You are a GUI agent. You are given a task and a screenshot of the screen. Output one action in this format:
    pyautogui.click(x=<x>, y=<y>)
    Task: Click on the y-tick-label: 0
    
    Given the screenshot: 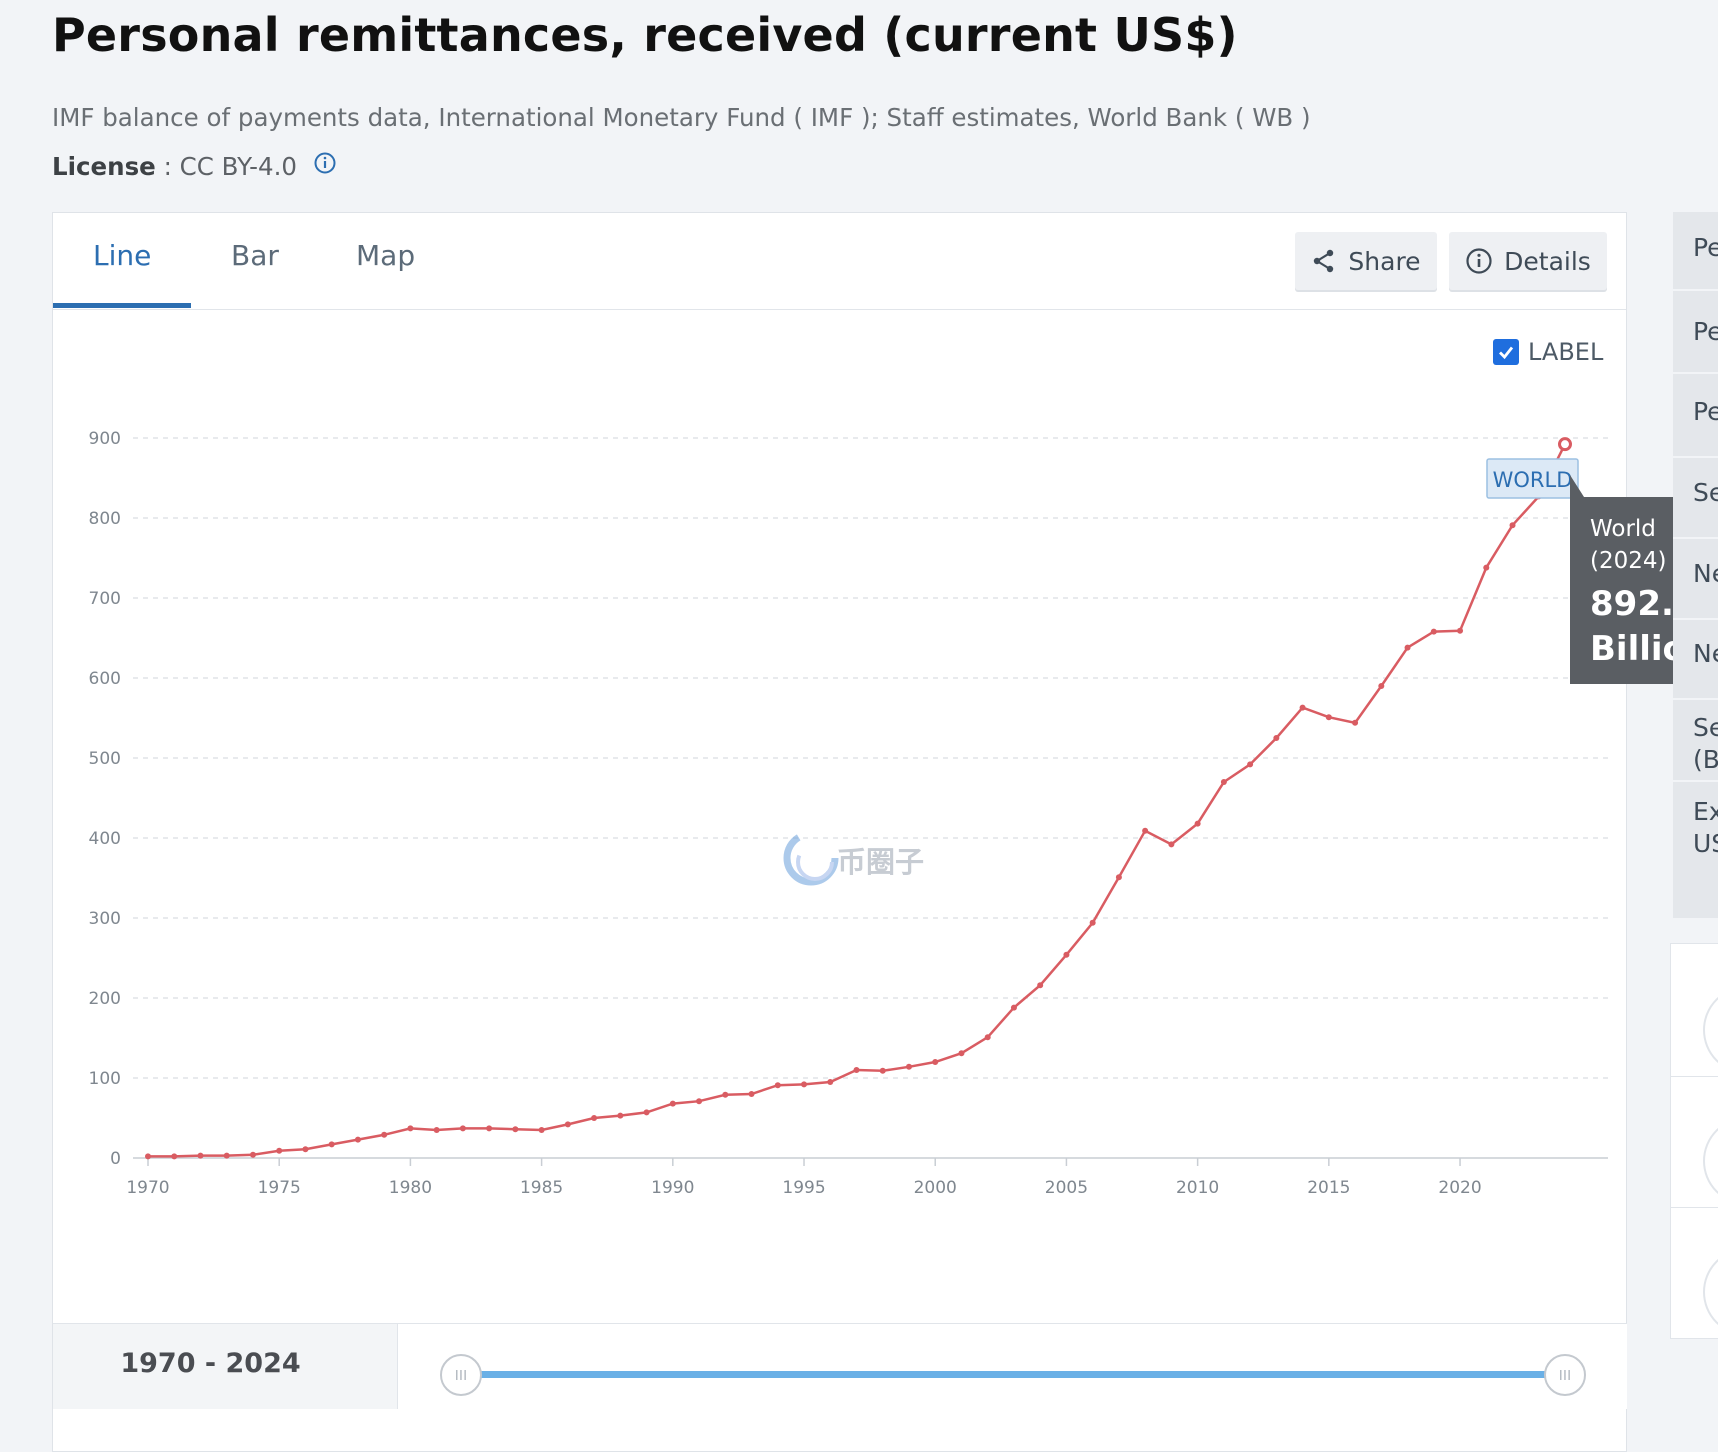 What is the action you would take?
    pyautogui.click(x=115, y=1159)
    